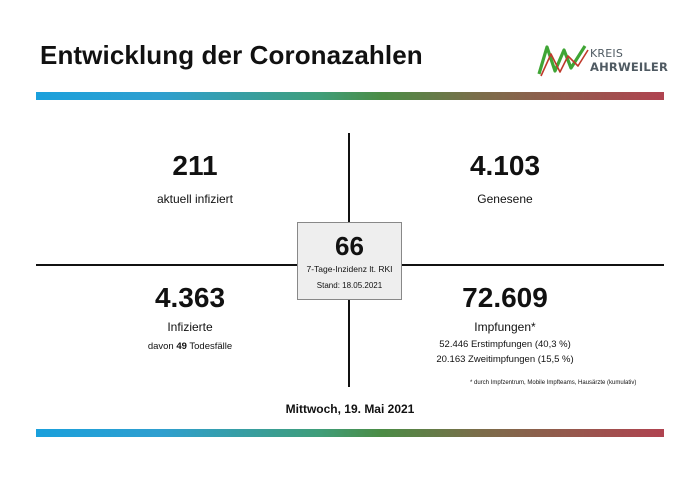  What do you see at coordinates (505, 297) in the screenshot?
I see `vaccinations-value: 72.609` at bounding box center [505, 297].